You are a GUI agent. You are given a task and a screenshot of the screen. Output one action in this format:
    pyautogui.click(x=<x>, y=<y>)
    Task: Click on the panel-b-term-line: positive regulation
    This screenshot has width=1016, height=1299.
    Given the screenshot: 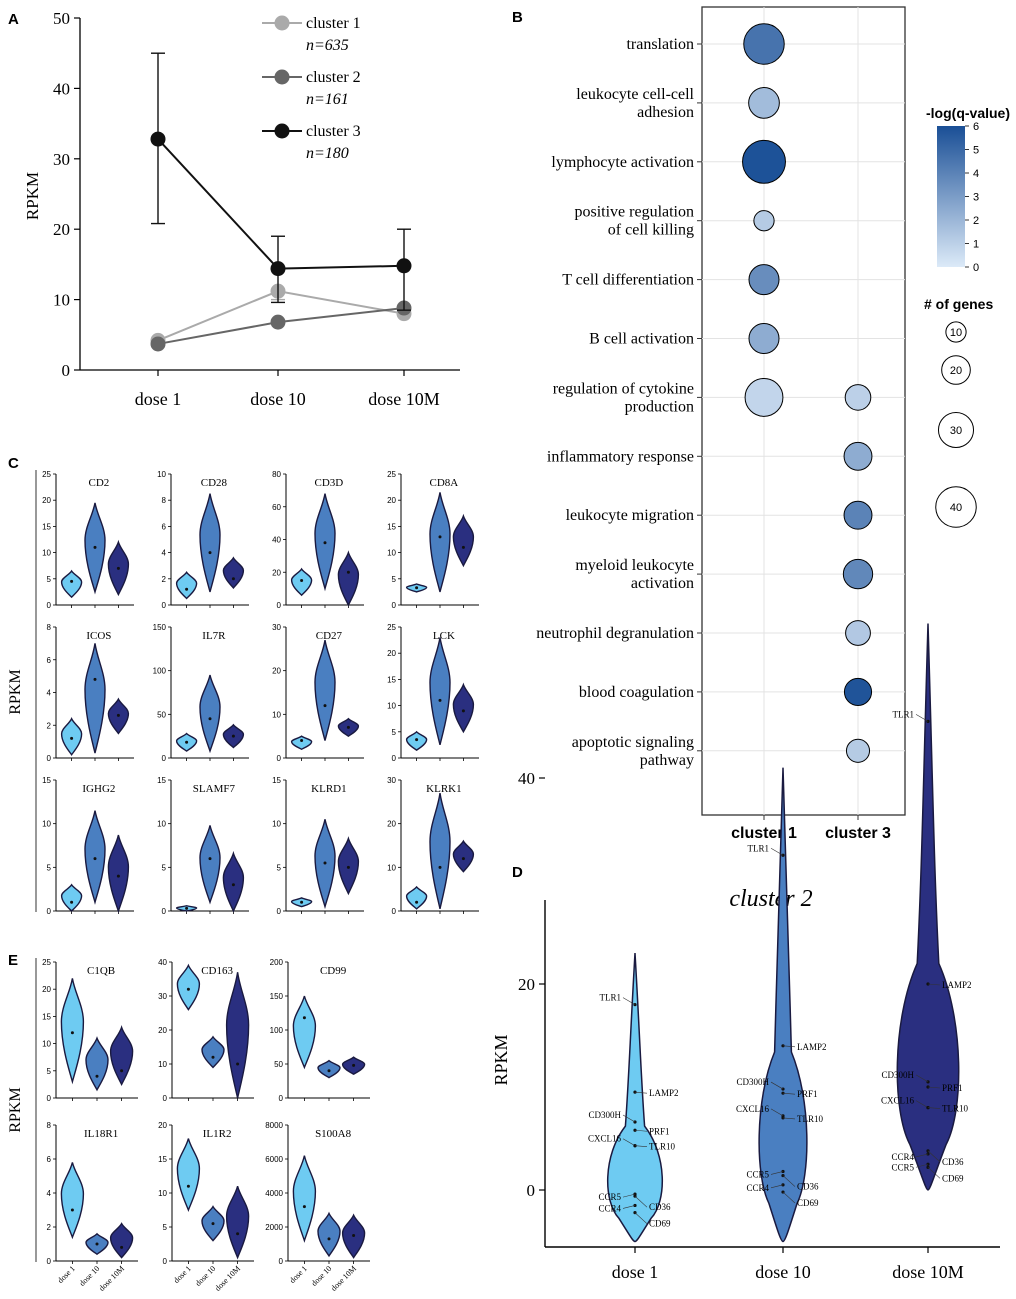 What is the action you would take?
    pyautogui.click(x=634, y=212)
    